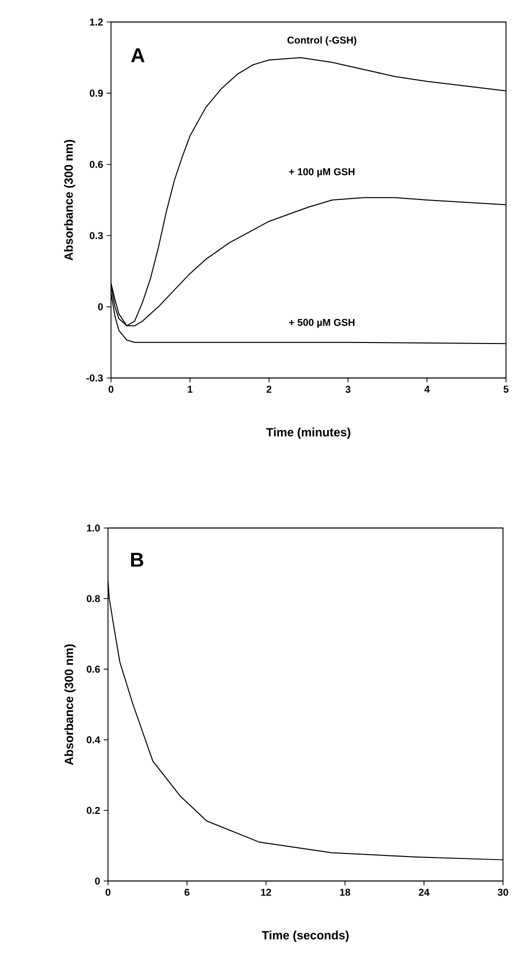 Image resolution: width=512 pixels, height=970 pixels. I want to click on text: + 100 µM GSH, so click(321, 173).